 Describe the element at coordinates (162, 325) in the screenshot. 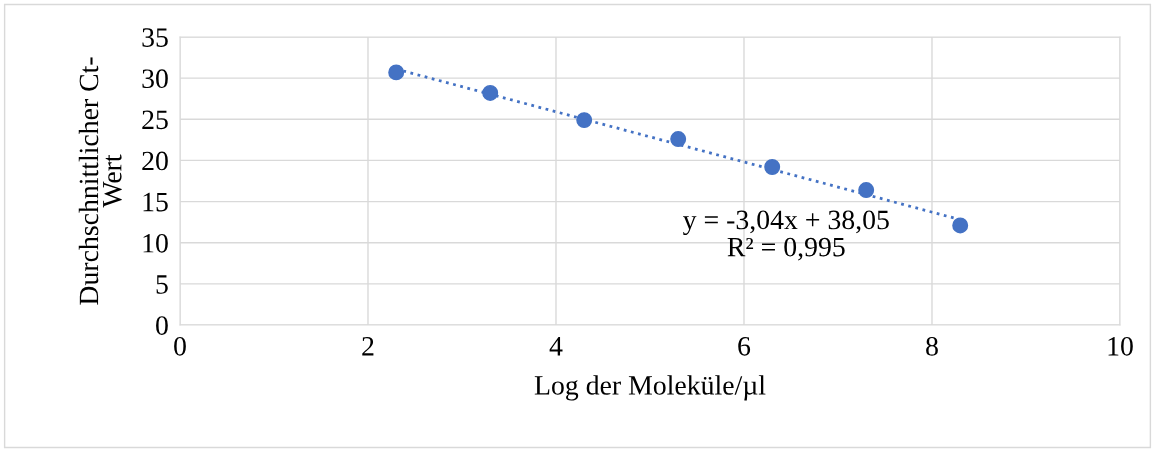

I see `y-tick-label: 0` at that location.